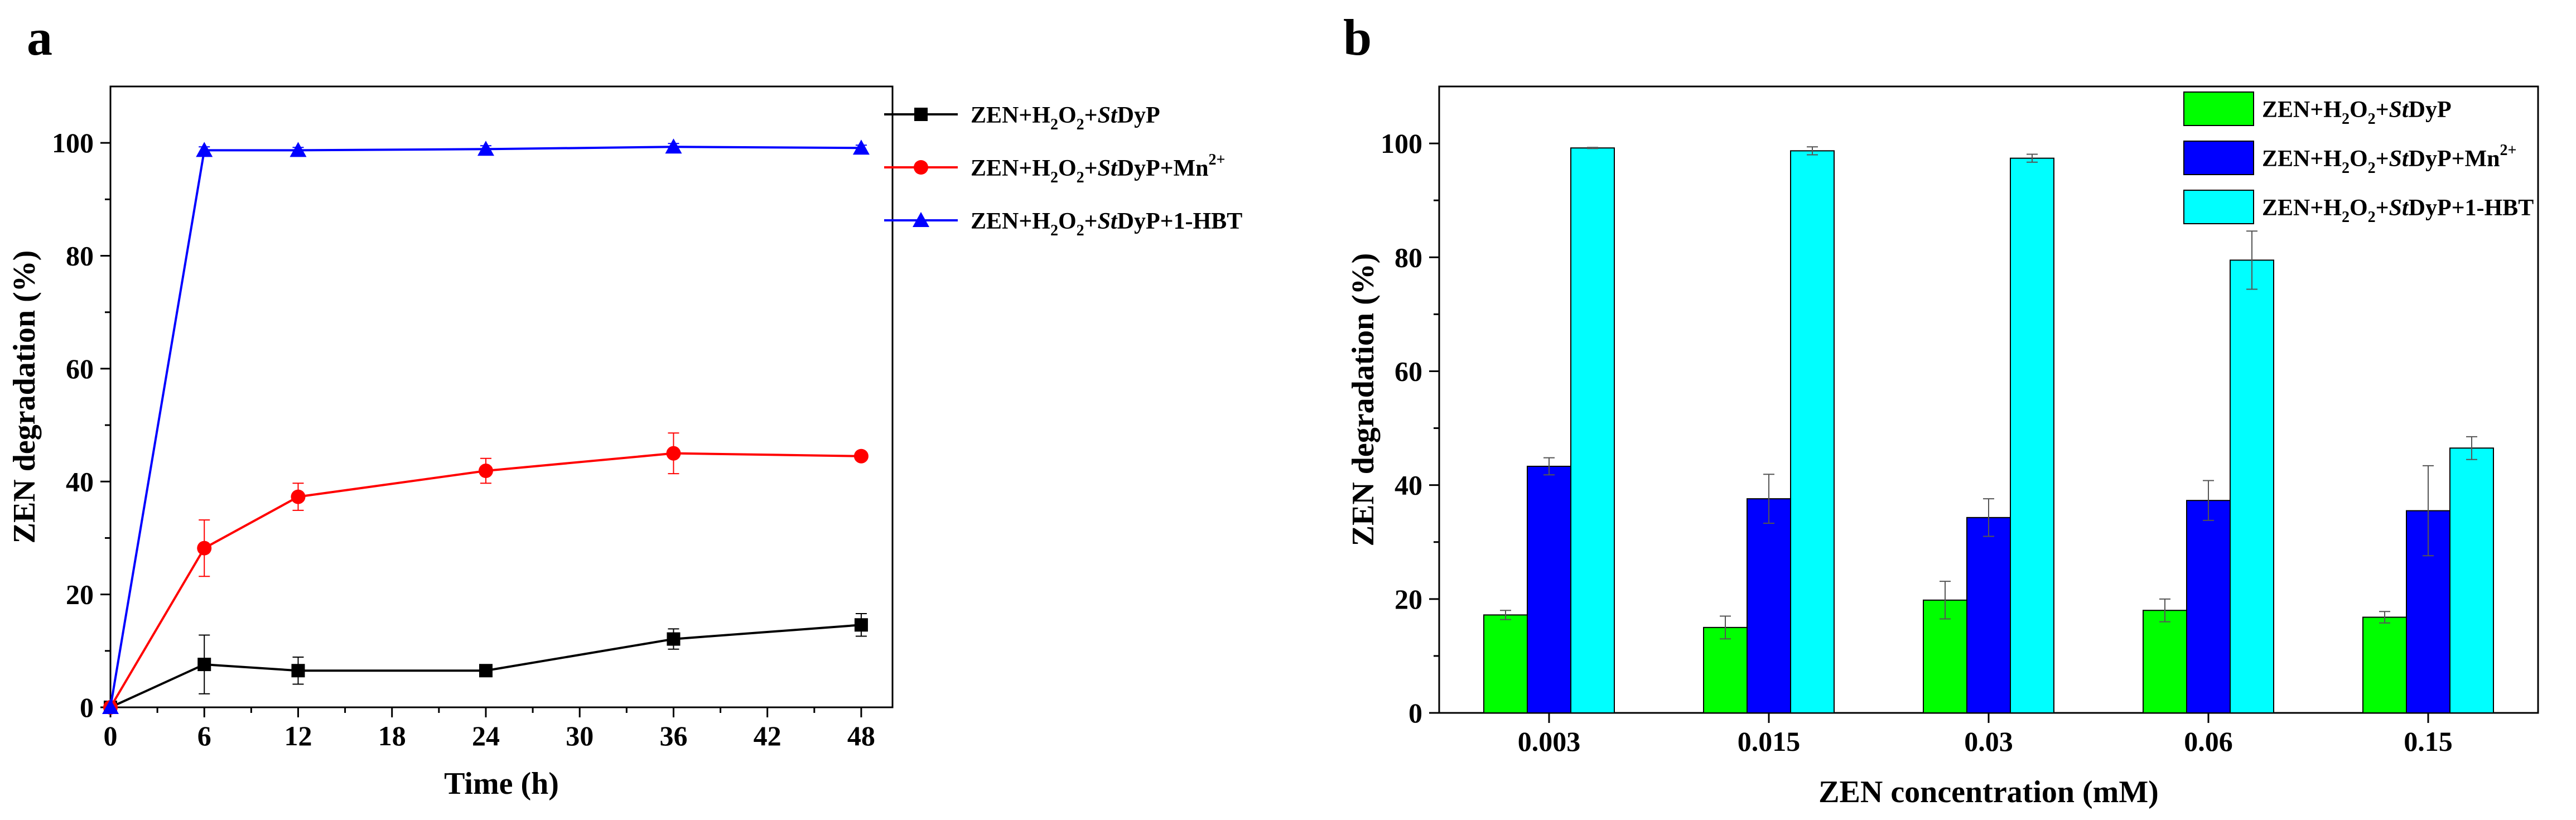  I want to click on x-tick-label: 48, so click(861, 735).